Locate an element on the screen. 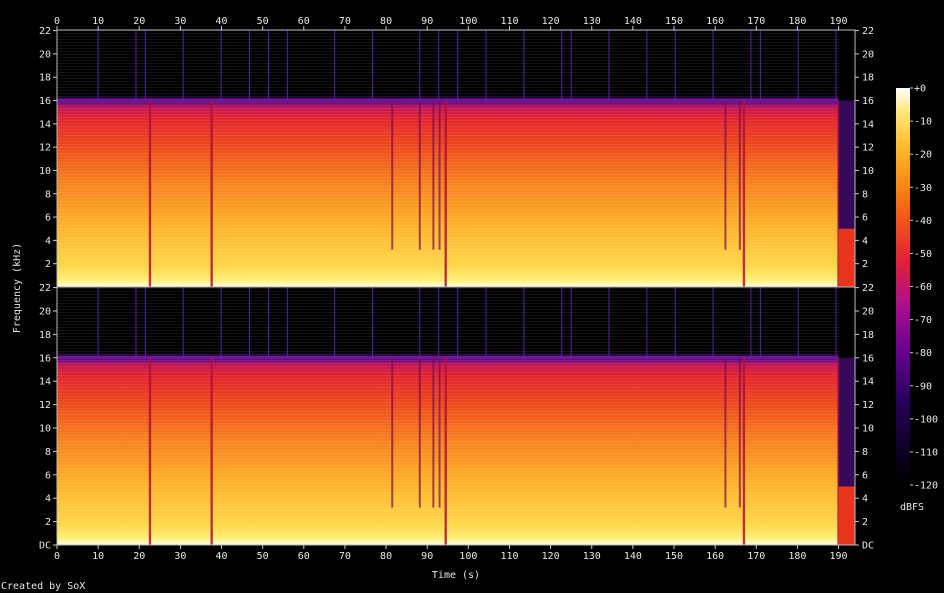 This screenshot has height=593, width=944. xtick-label-top-13: 130 is located at coordinates (592, 21).